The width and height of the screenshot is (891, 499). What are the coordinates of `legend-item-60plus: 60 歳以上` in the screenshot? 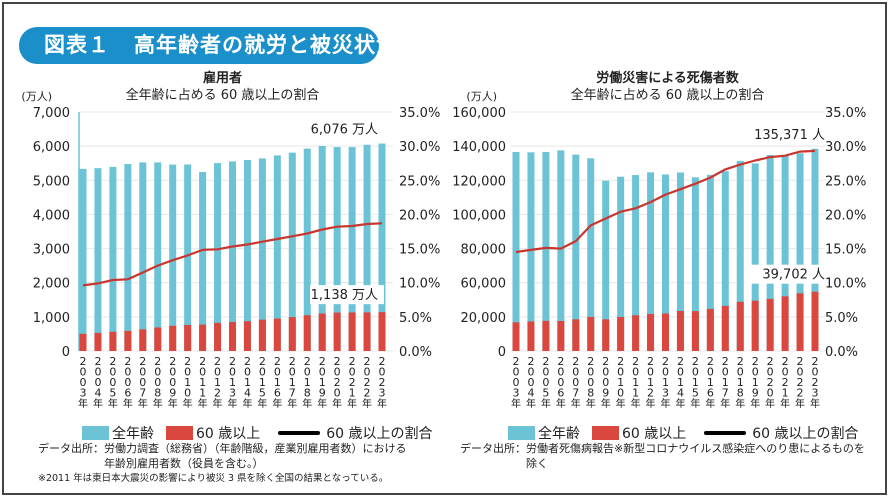 It's located at (639, 433).